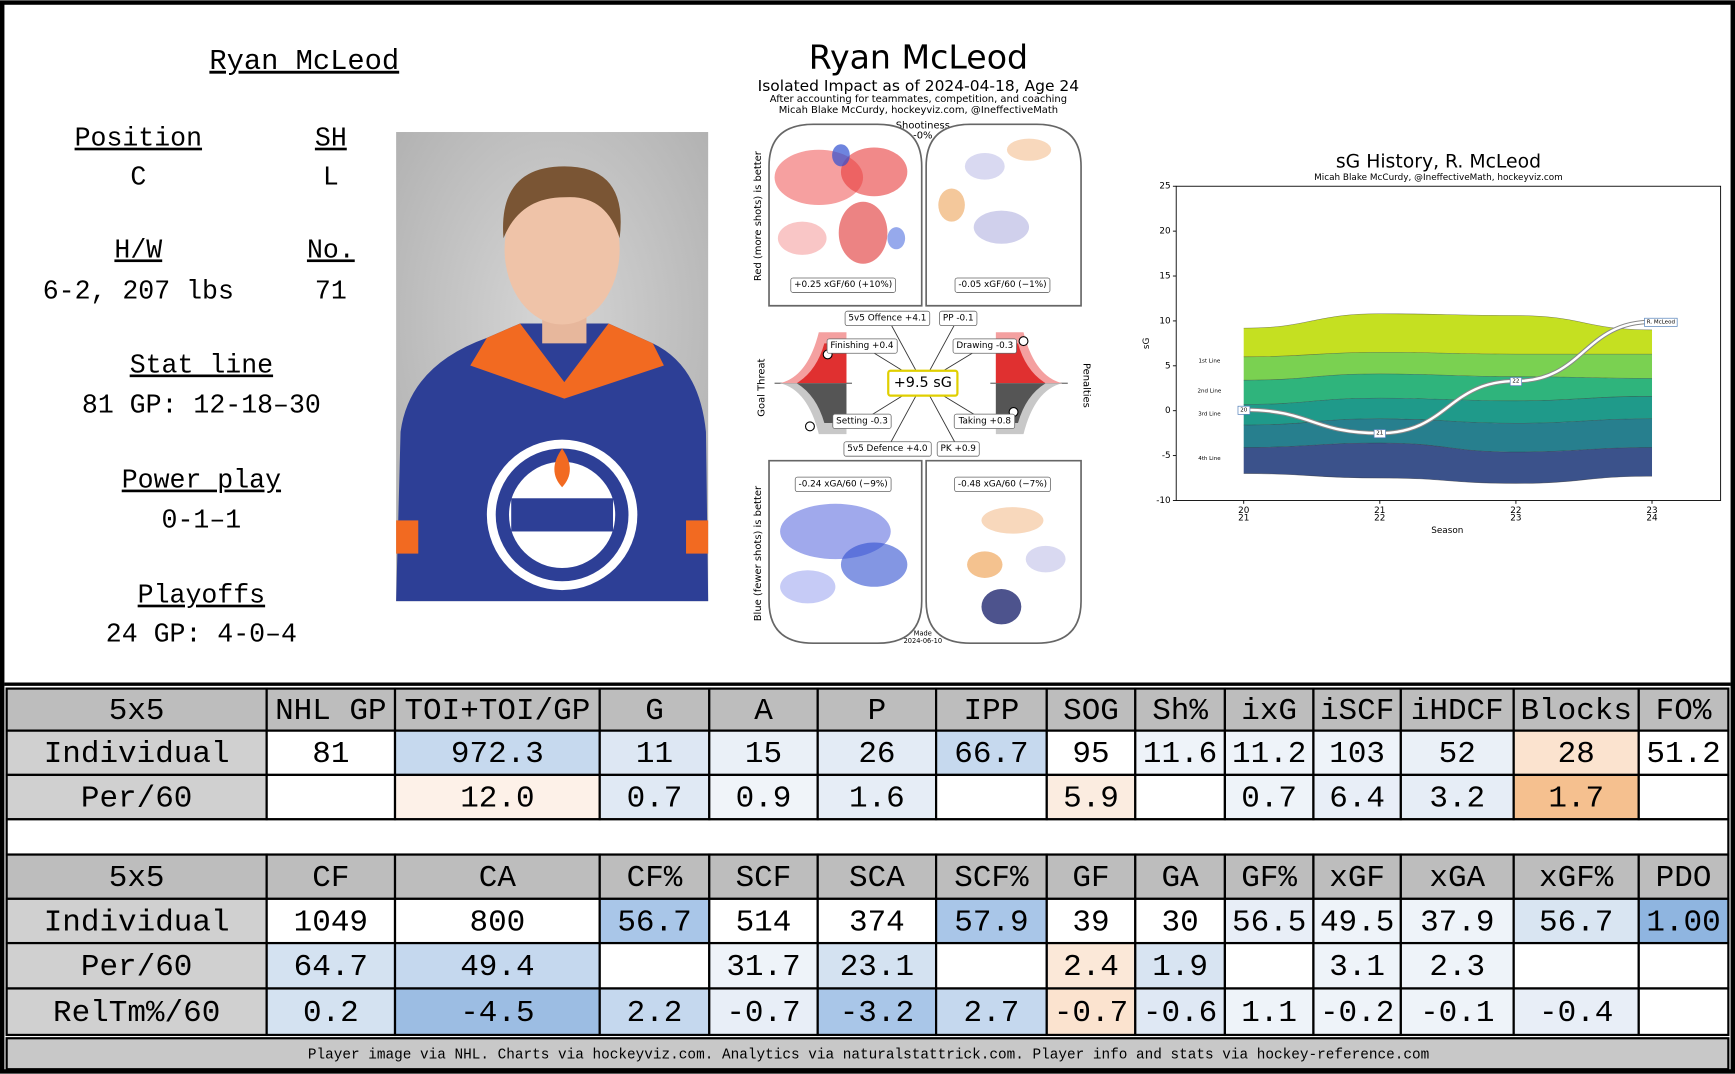 This screenshot has width=1735, height=1074. I want to click on field-label: Stat line, so click(201, 366).